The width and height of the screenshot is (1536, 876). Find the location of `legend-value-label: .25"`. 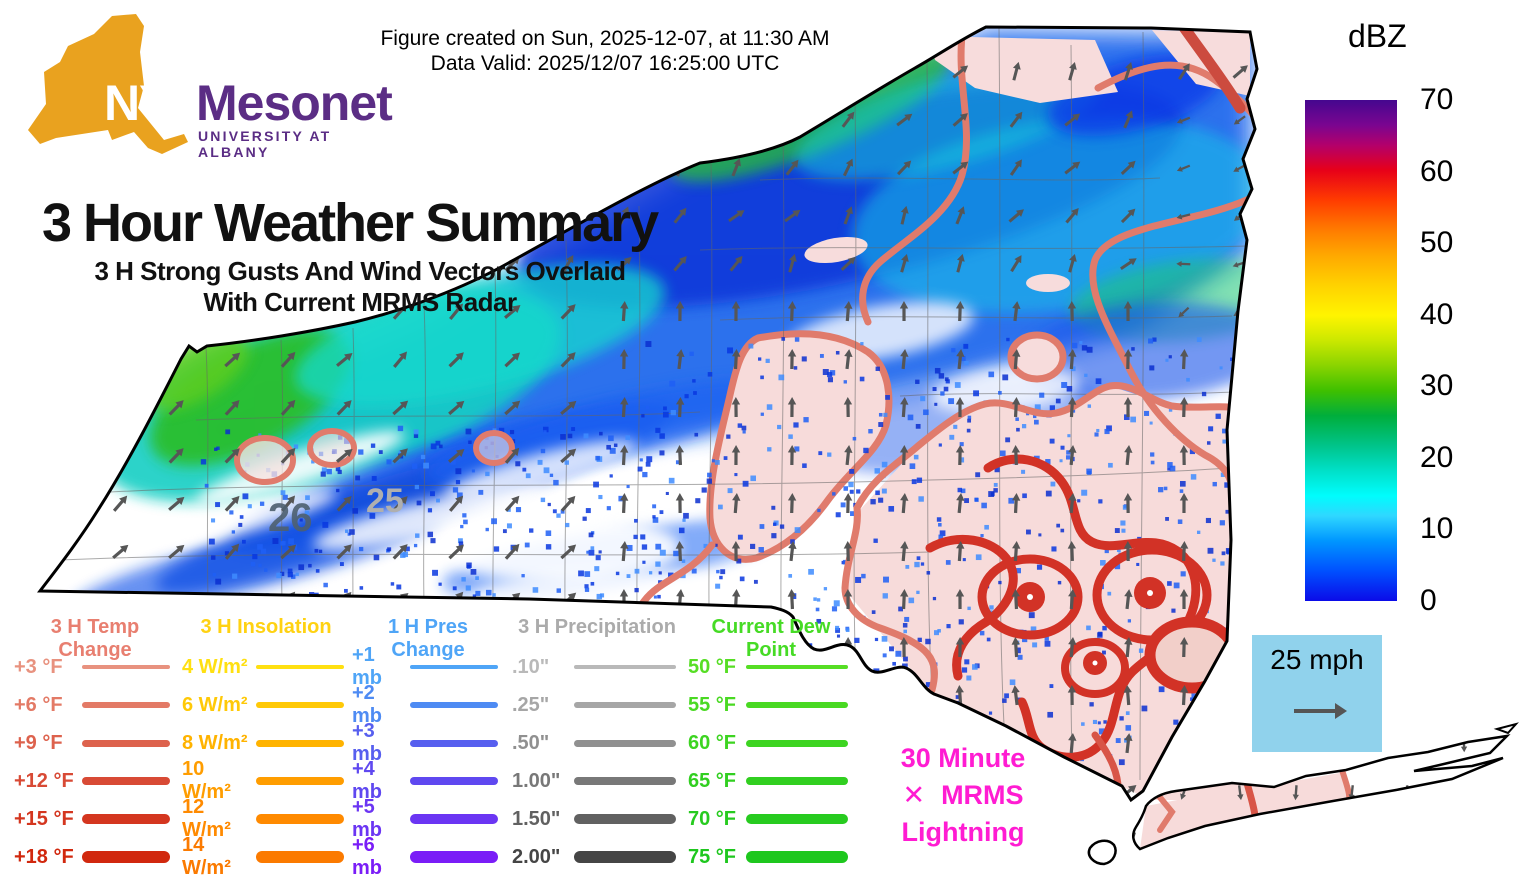

legend-value-label: .25" is located at coordinates (531, 704).